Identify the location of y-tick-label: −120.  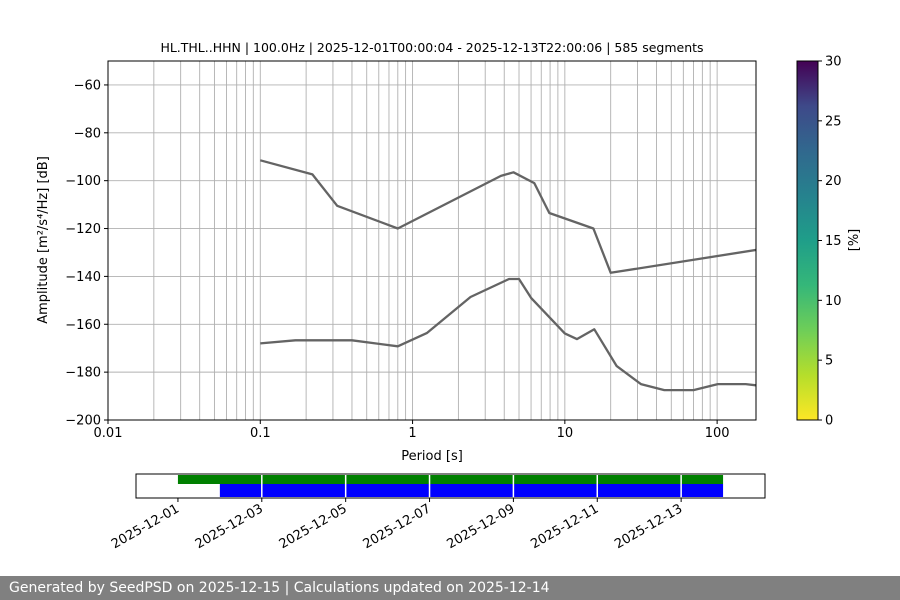
(83, 229).